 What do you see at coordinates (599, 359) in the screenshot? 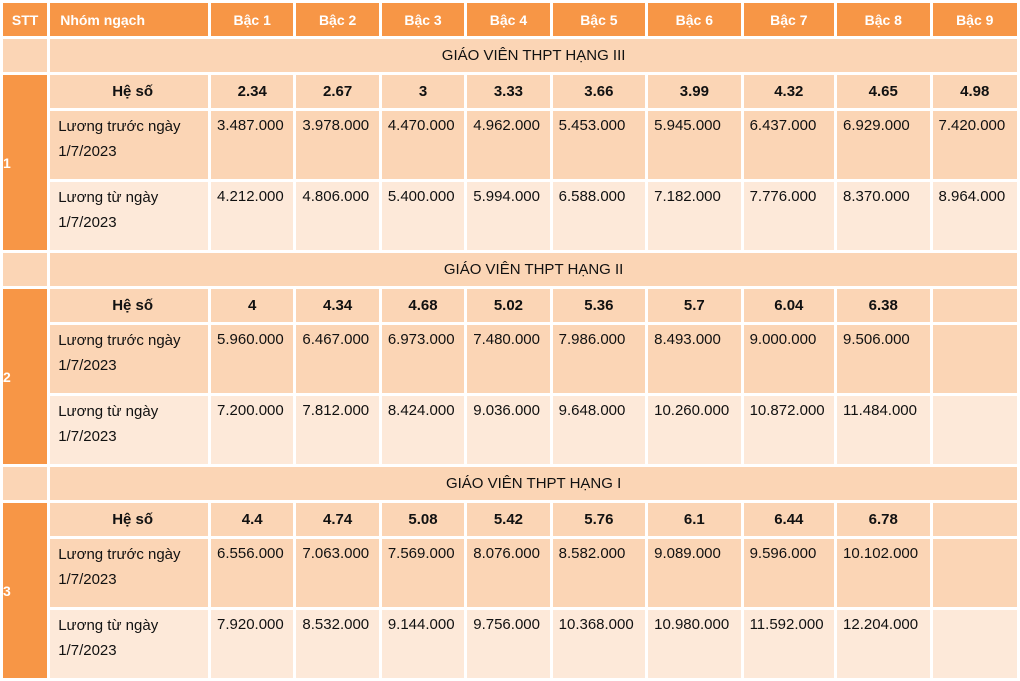
I see `salary-before-cell: 7.986.000` at bounding box center [599, 359].